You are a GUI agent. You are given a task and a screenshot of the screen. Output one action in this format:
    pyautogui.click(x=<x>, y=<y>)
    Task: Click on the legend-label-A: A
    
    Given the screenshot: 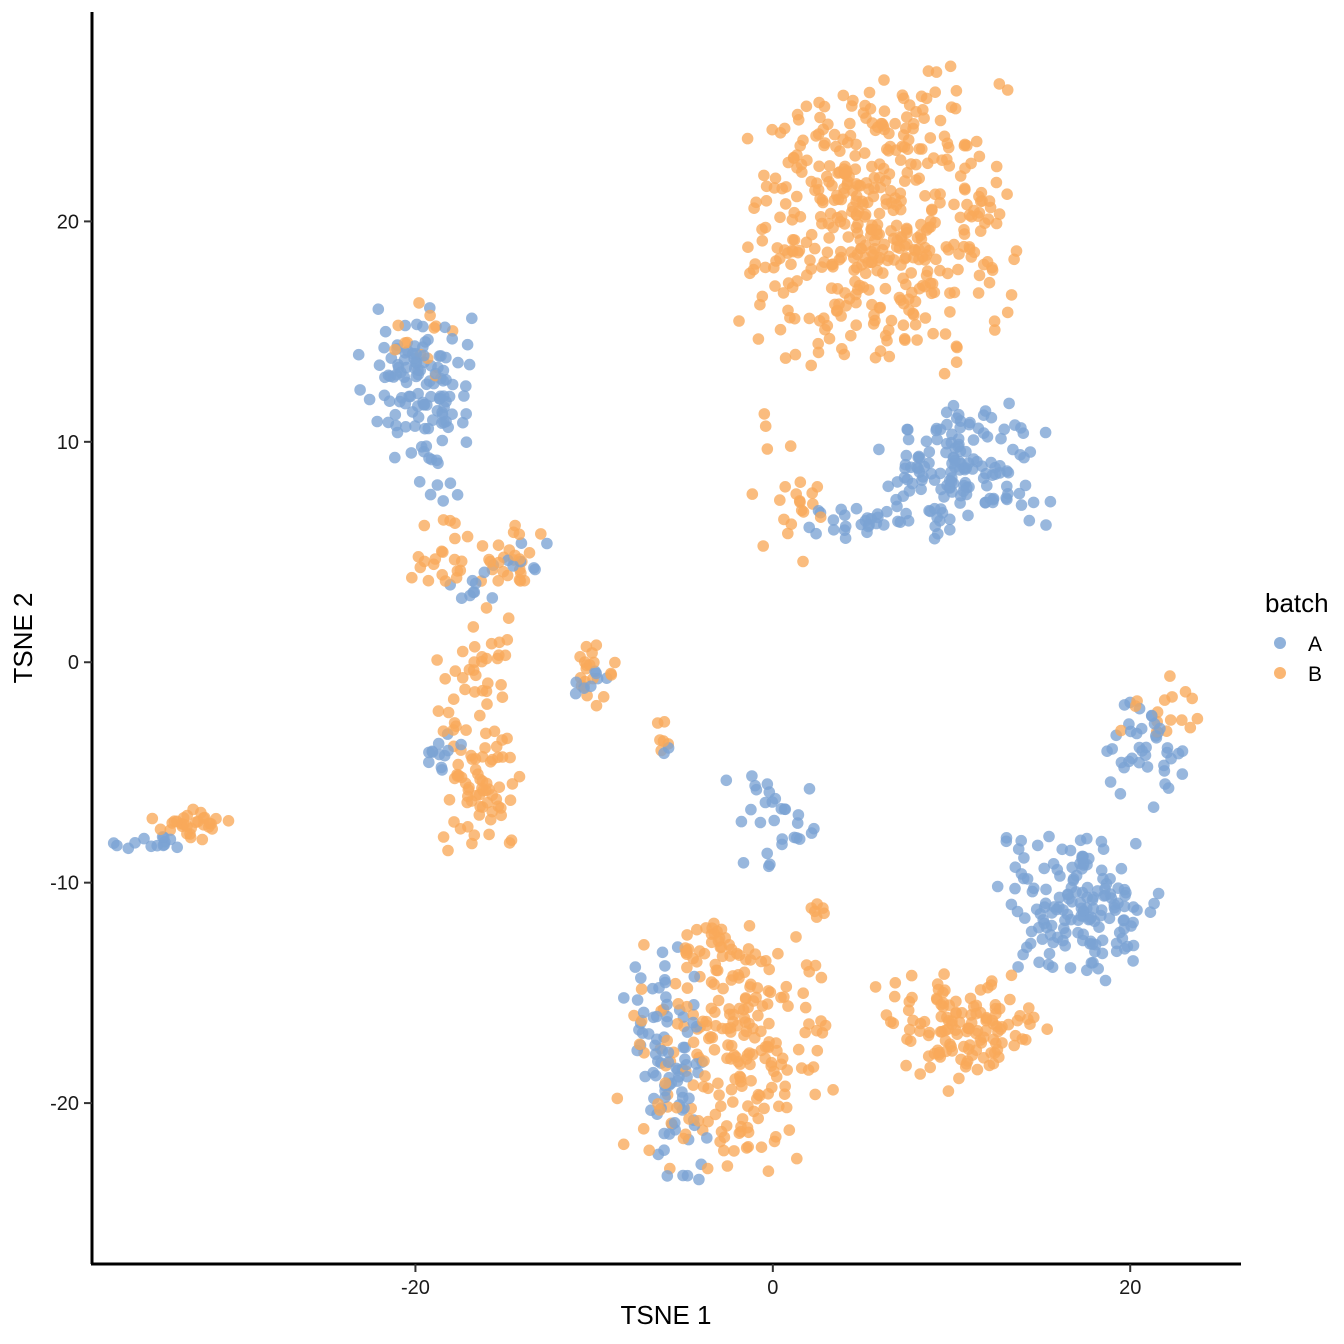 What is the action you would take?
    pyautogui.click(x=1315, y=644)
    